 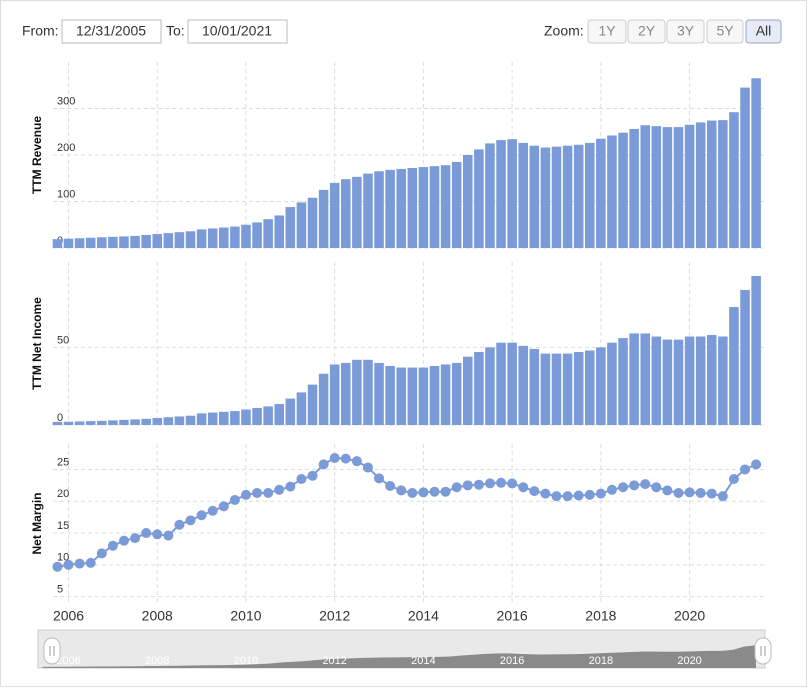 I want to click on zoom-button-label: 3Y, so click(x=686, y=31).